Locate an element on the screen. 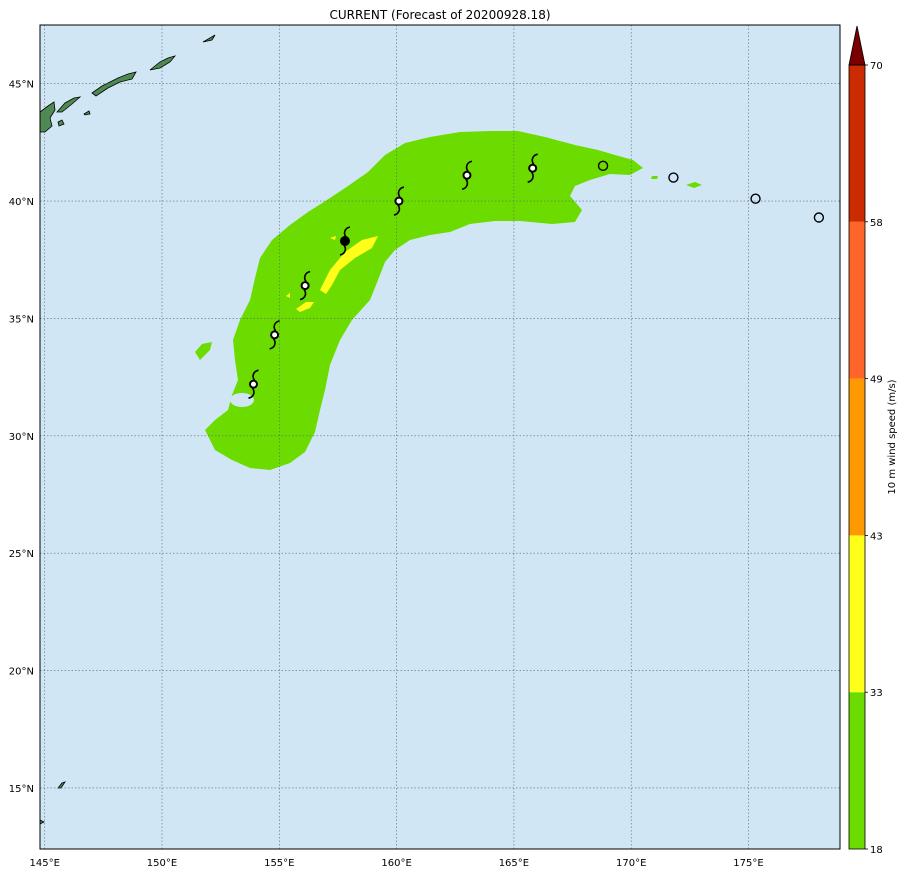  latitude-tick-label: 30°N is located at coordinates (21, 437).